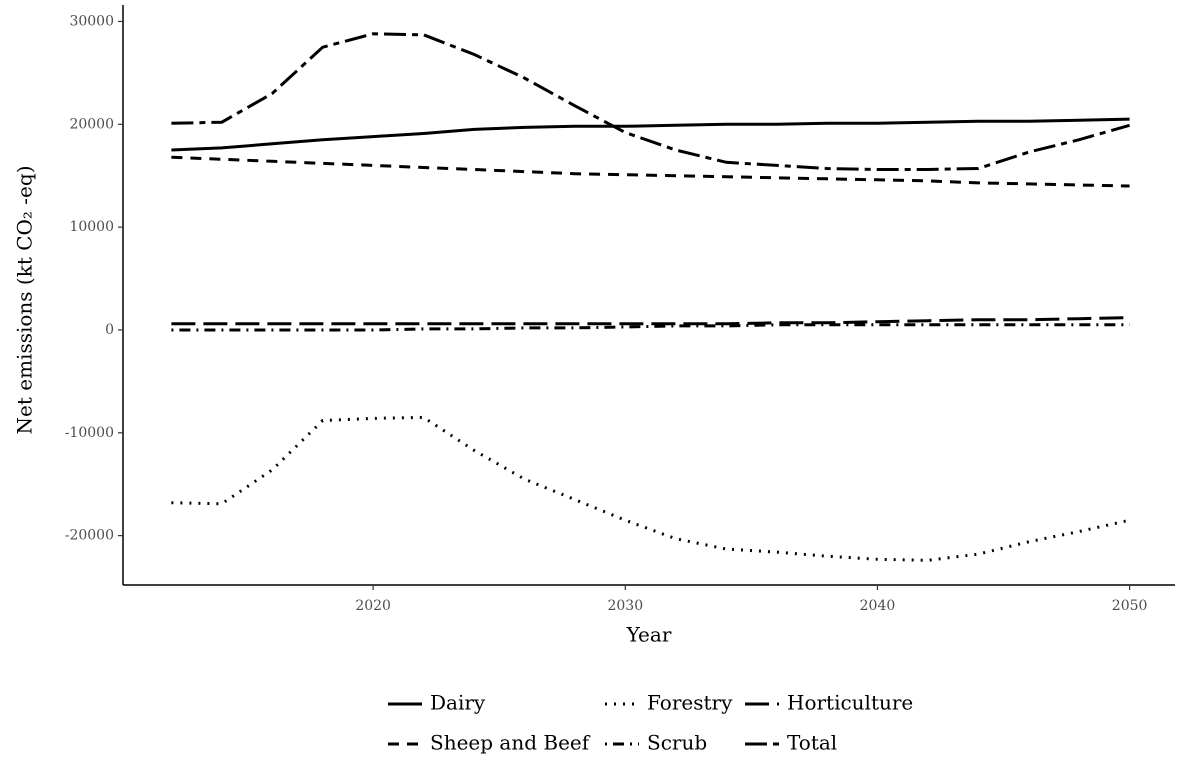 The image size is (1182, 762). What do you see at coordinates (625, 606) in the screenshot?
I see `x-tick-label: 2030` at bounding box center [625, 606].